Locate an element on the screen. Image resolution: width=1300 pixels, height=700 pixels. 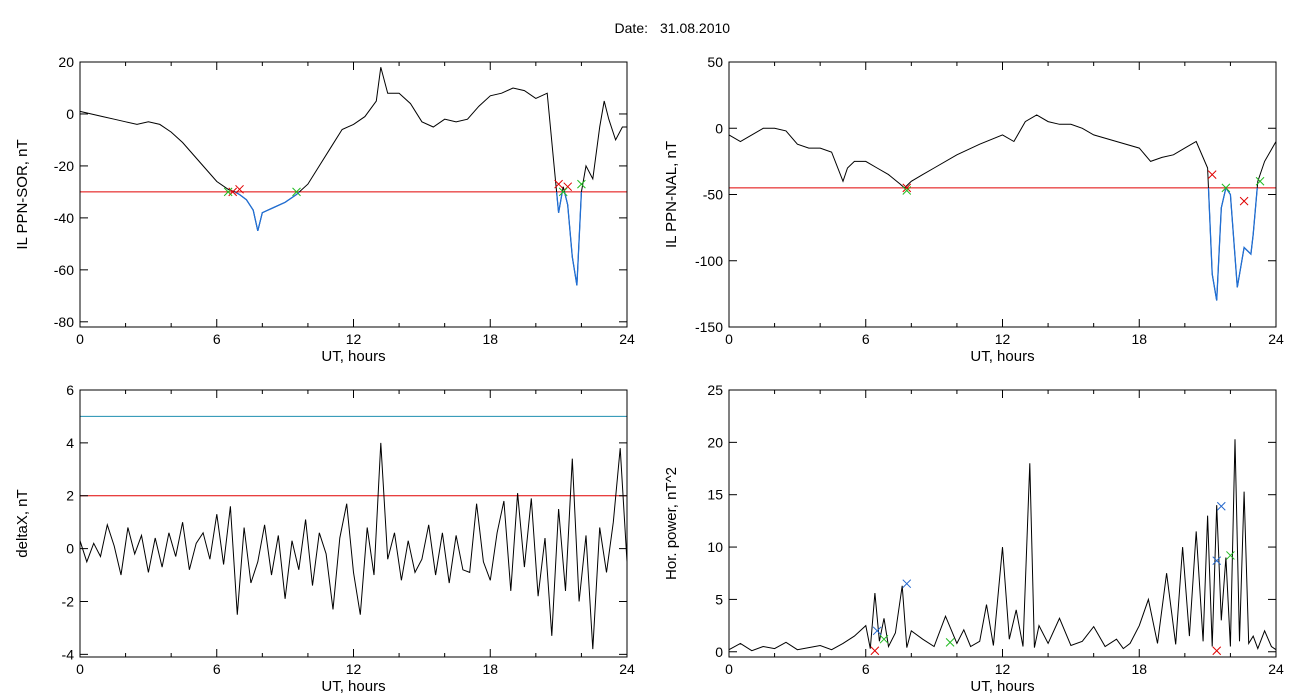
y-tick-label: -4 is located at coordinates (68, 654).